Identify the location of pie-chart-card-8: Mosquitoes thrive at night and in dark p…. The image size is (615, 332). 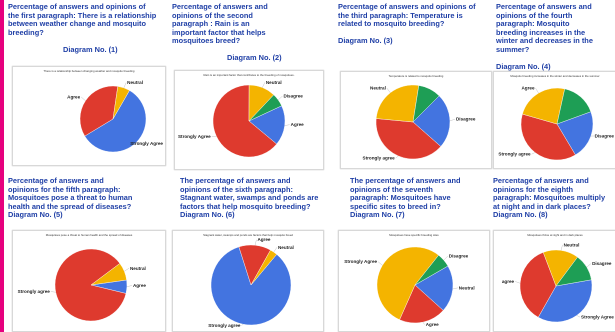
(554, 281).